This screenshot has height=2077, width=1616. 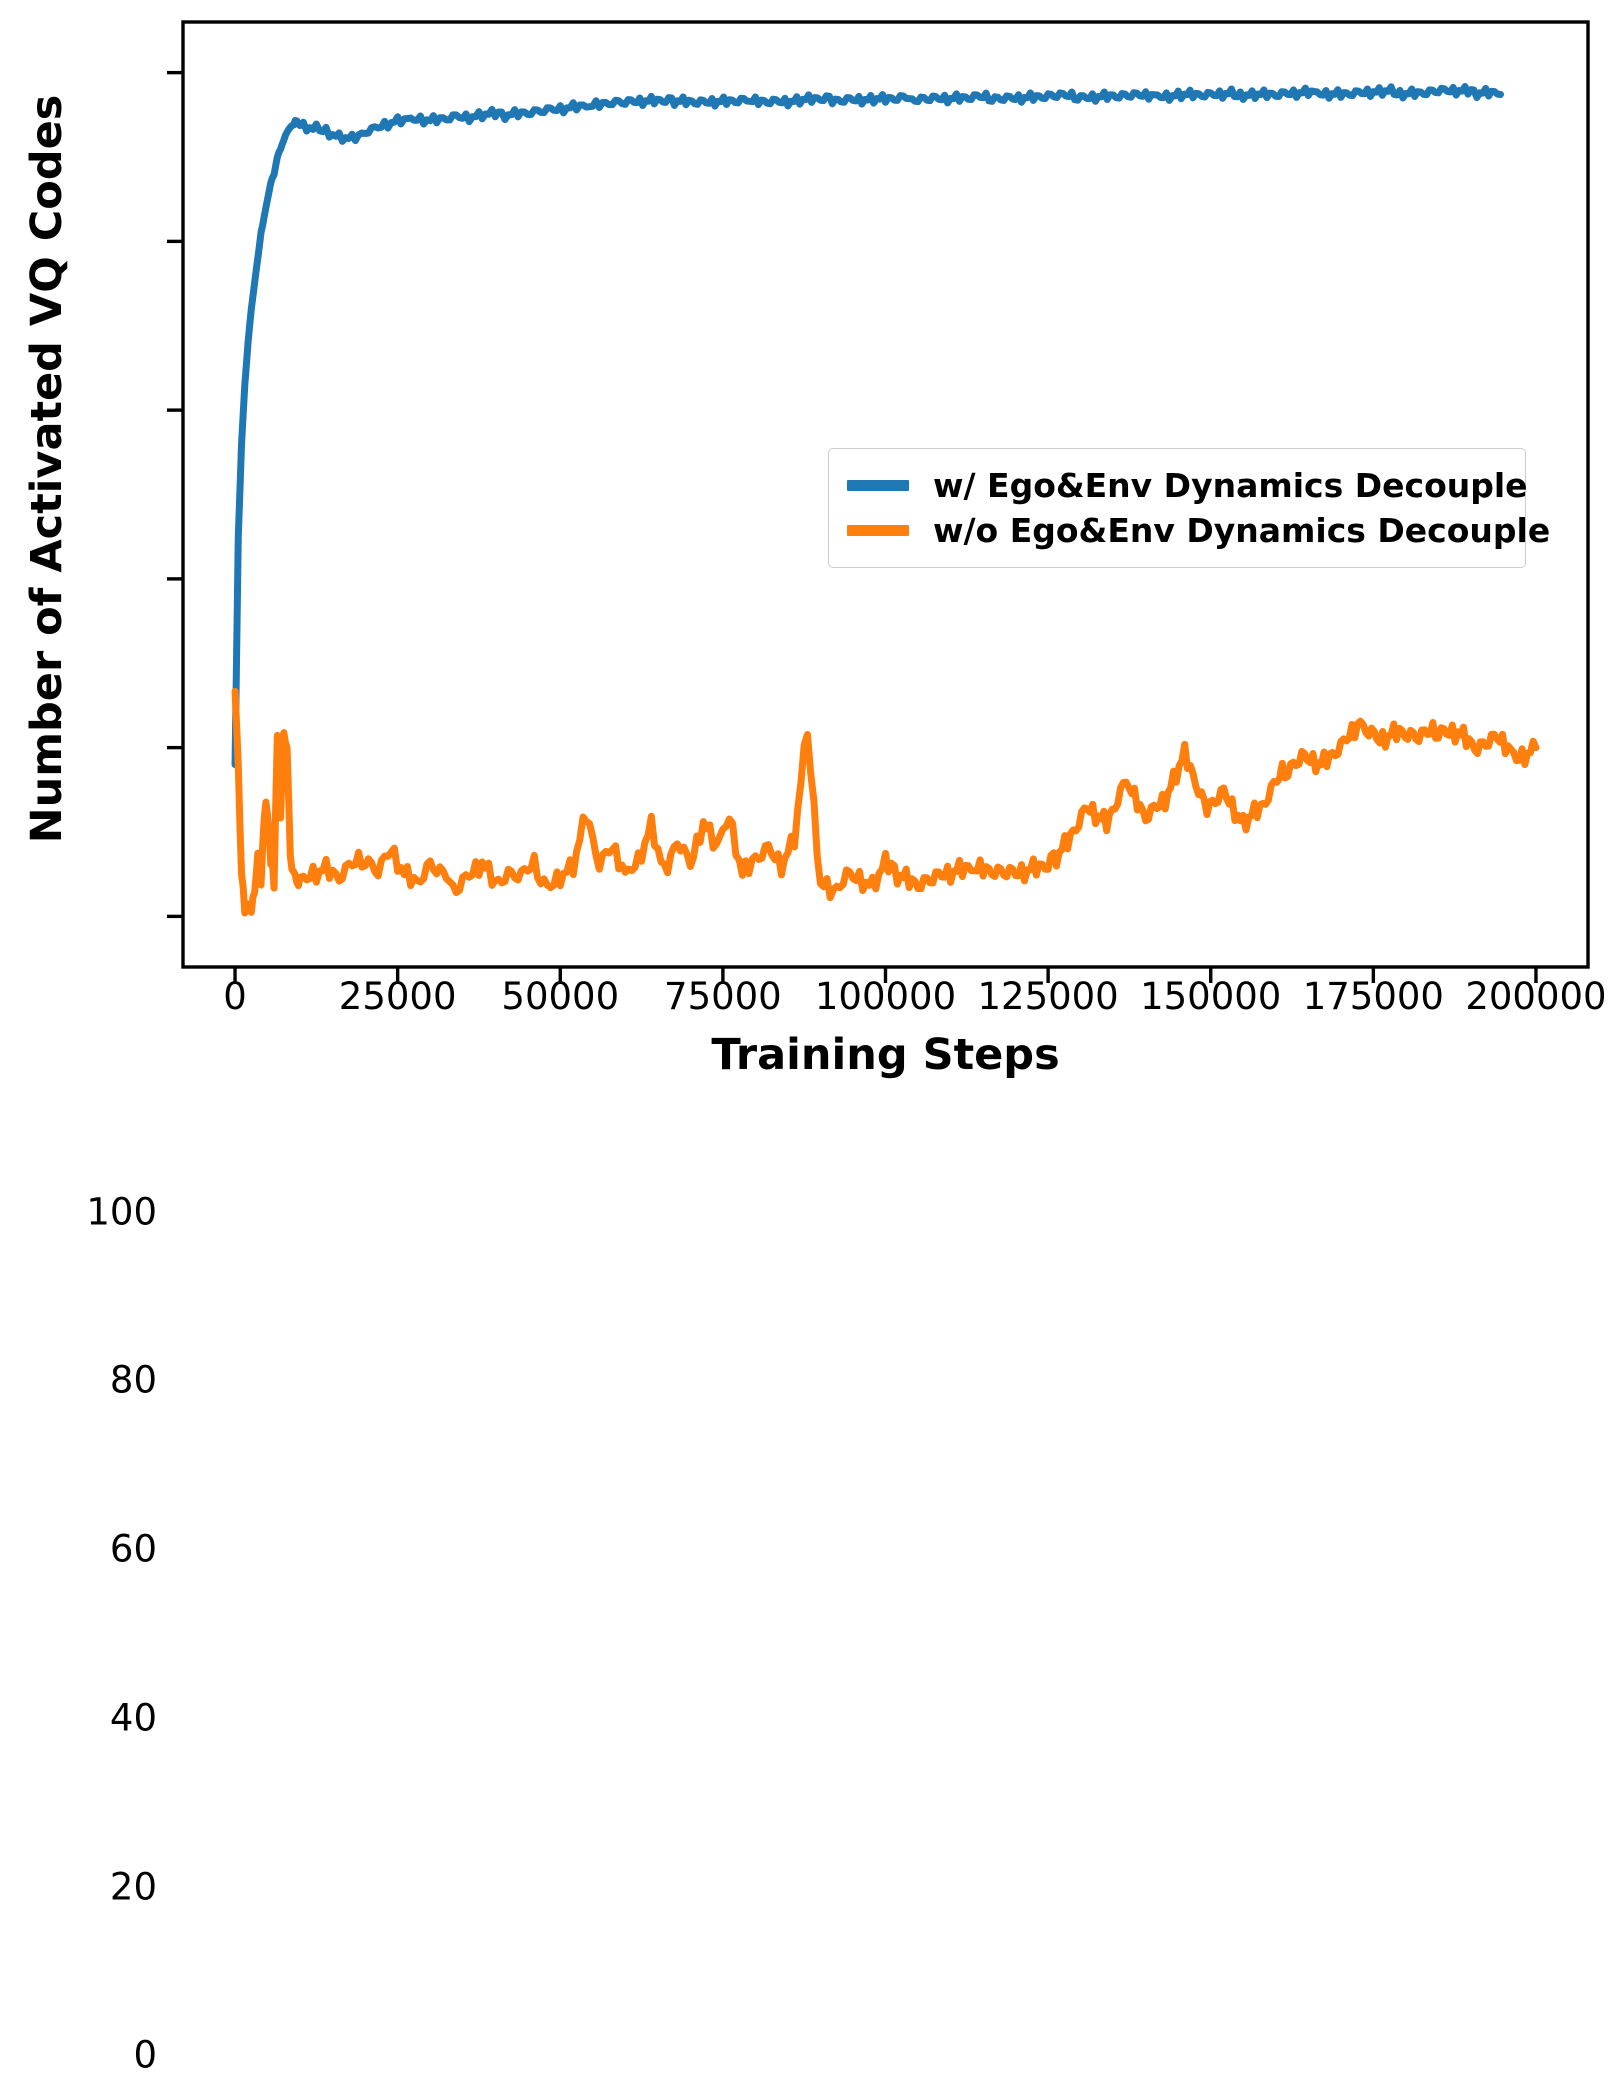 I want to click on x-tick-label: 75000, so click(x=723, y=996).